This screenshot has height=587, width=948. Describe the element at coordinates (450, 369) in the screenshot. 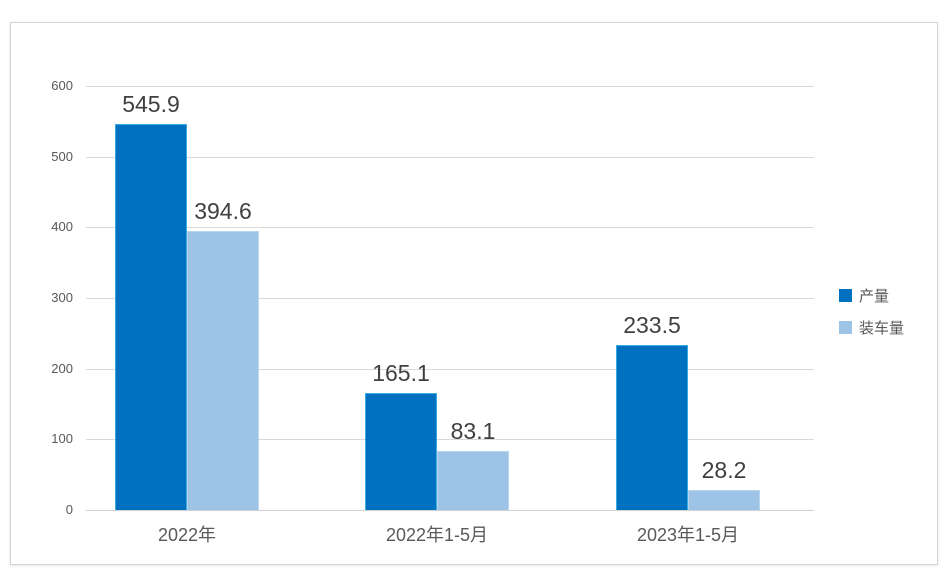

I see `gridline-y200` at that location.